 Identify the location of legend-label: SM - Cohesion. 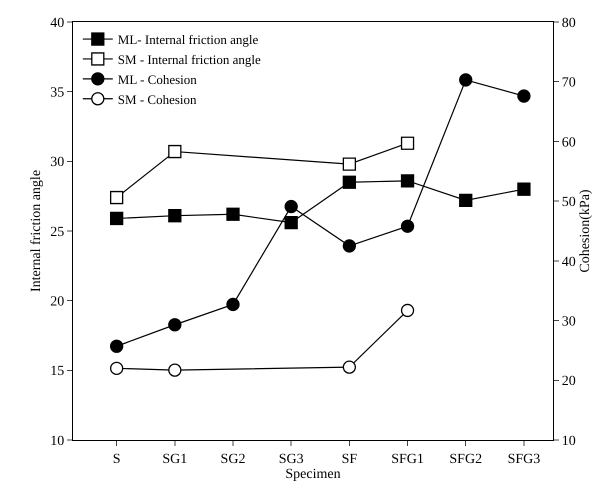
(158, 99).